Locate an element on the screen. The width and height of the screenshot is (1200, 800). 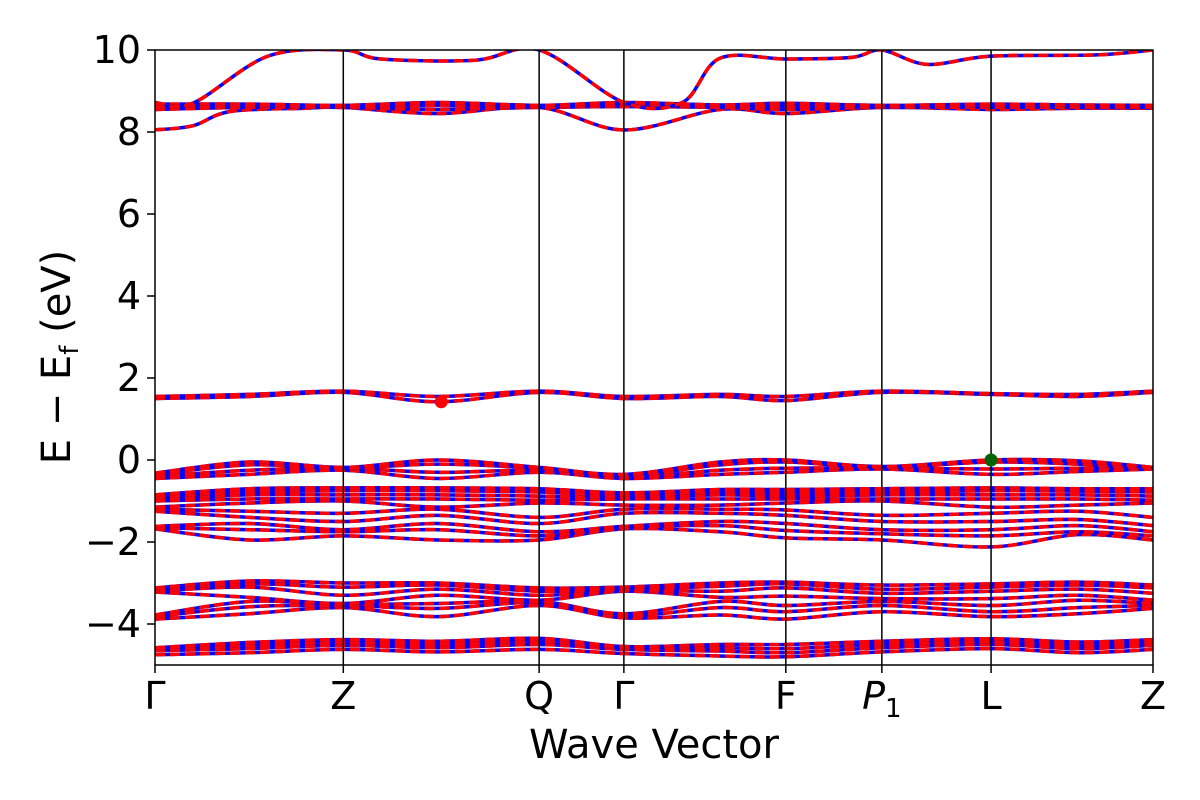
y-tick-label: 8 is located at coordinates (129, 132).